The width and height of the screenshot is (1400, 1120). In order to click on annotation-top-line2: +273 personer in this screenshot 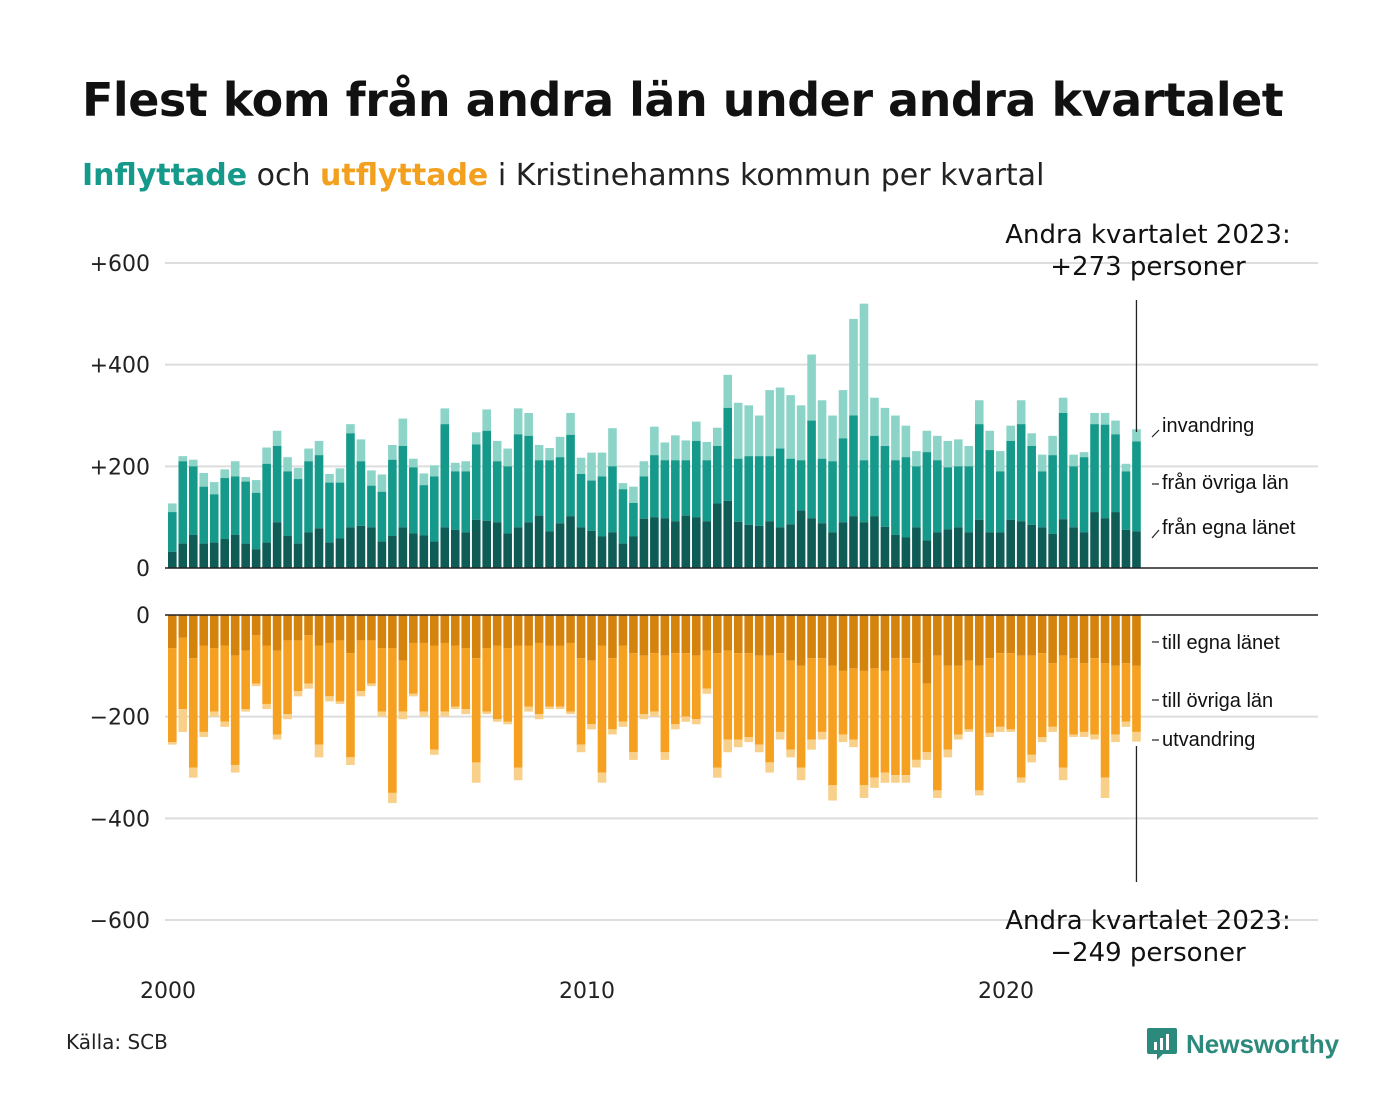, I will do `click(1148, 267)`.